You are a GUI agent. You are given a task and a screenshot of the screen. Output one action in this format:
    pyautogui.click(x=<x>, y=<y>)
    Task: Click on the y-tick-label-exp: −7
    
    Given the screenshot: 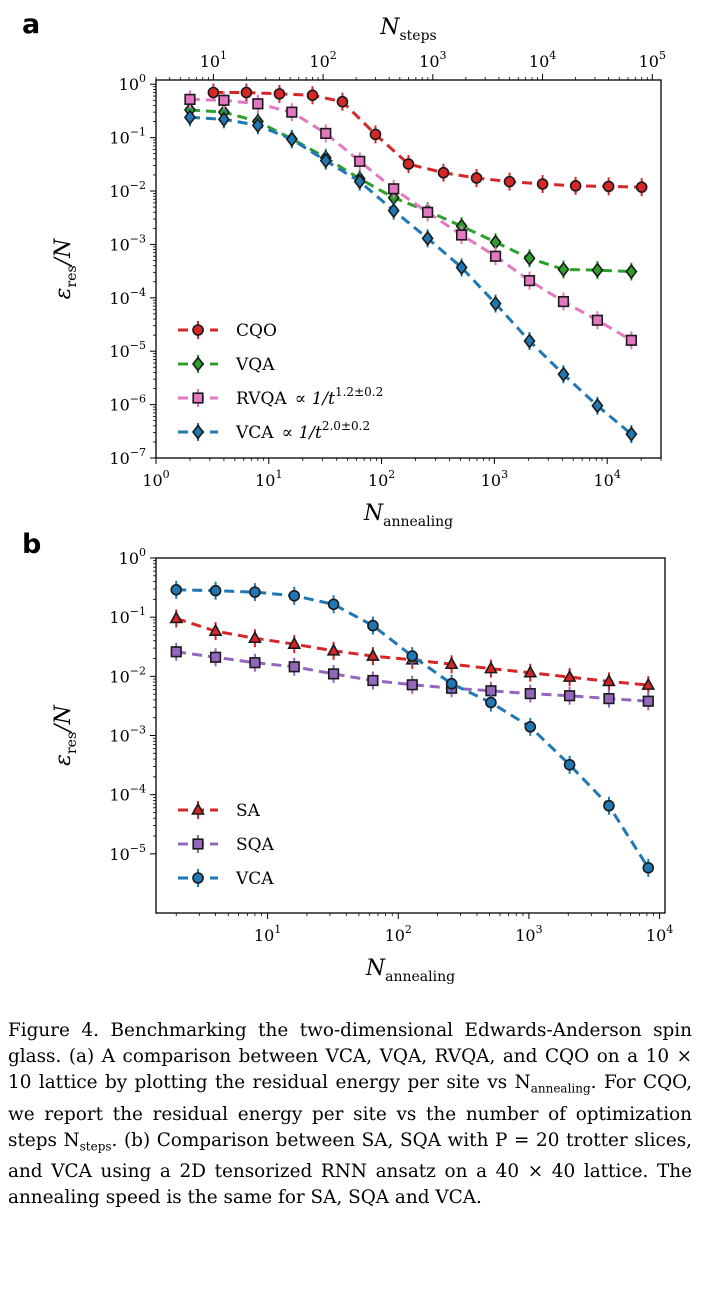 What is the action you would take?
    pyautogui.click(x=138, y=452)
    